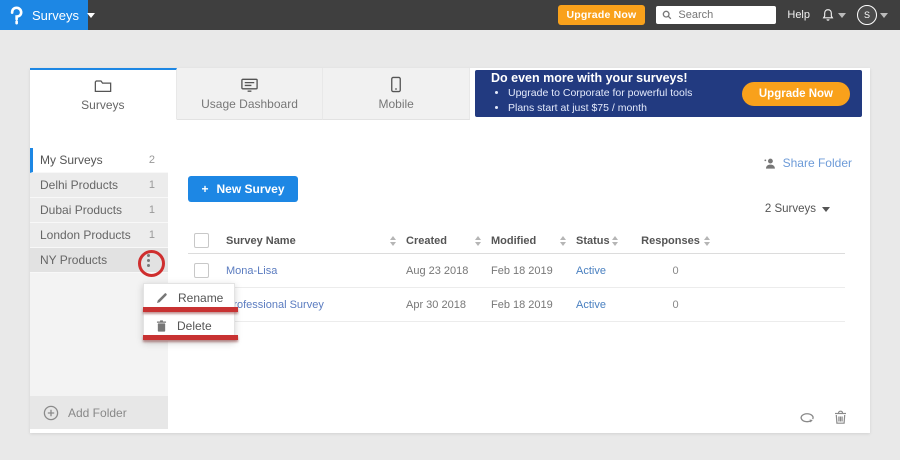  What do you see at coordinates (55, 15) in the screenshot?
I see `brand-label: Surveys` at bounding box center [55, 15].